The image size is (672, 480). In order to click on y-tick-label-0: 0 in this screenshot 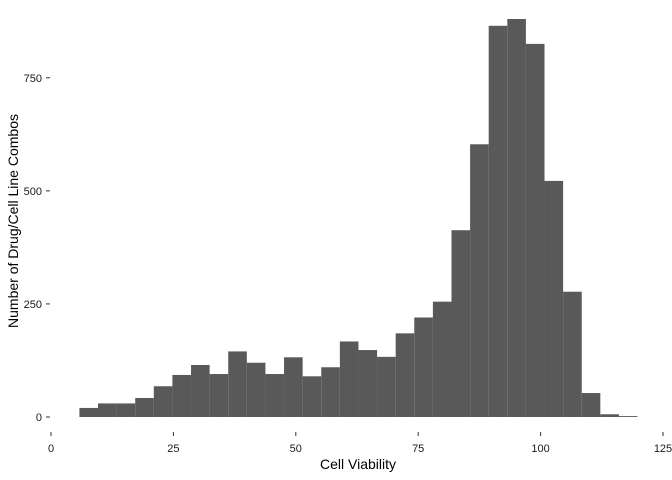, I will do `click(39, 418)`.